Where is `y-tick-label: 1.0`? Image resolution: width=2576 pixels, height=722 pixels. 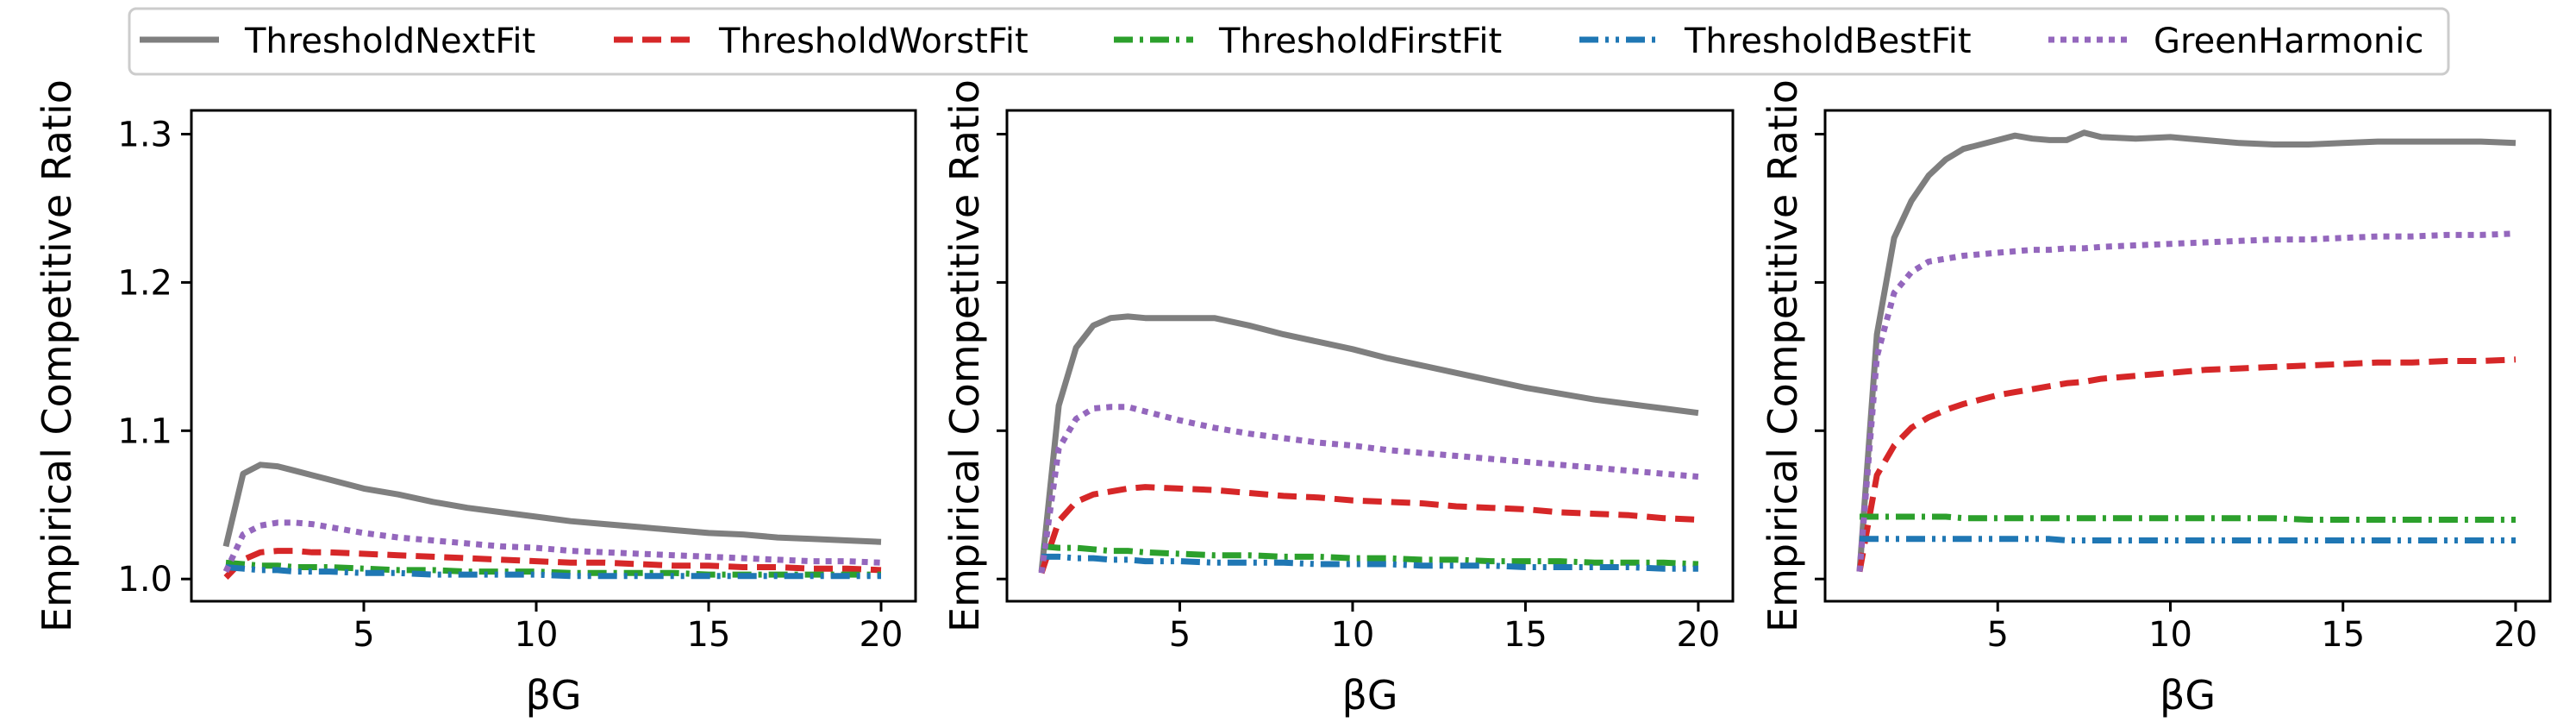 y-tick-label: 1.0 is located at coordinates (144, 580).